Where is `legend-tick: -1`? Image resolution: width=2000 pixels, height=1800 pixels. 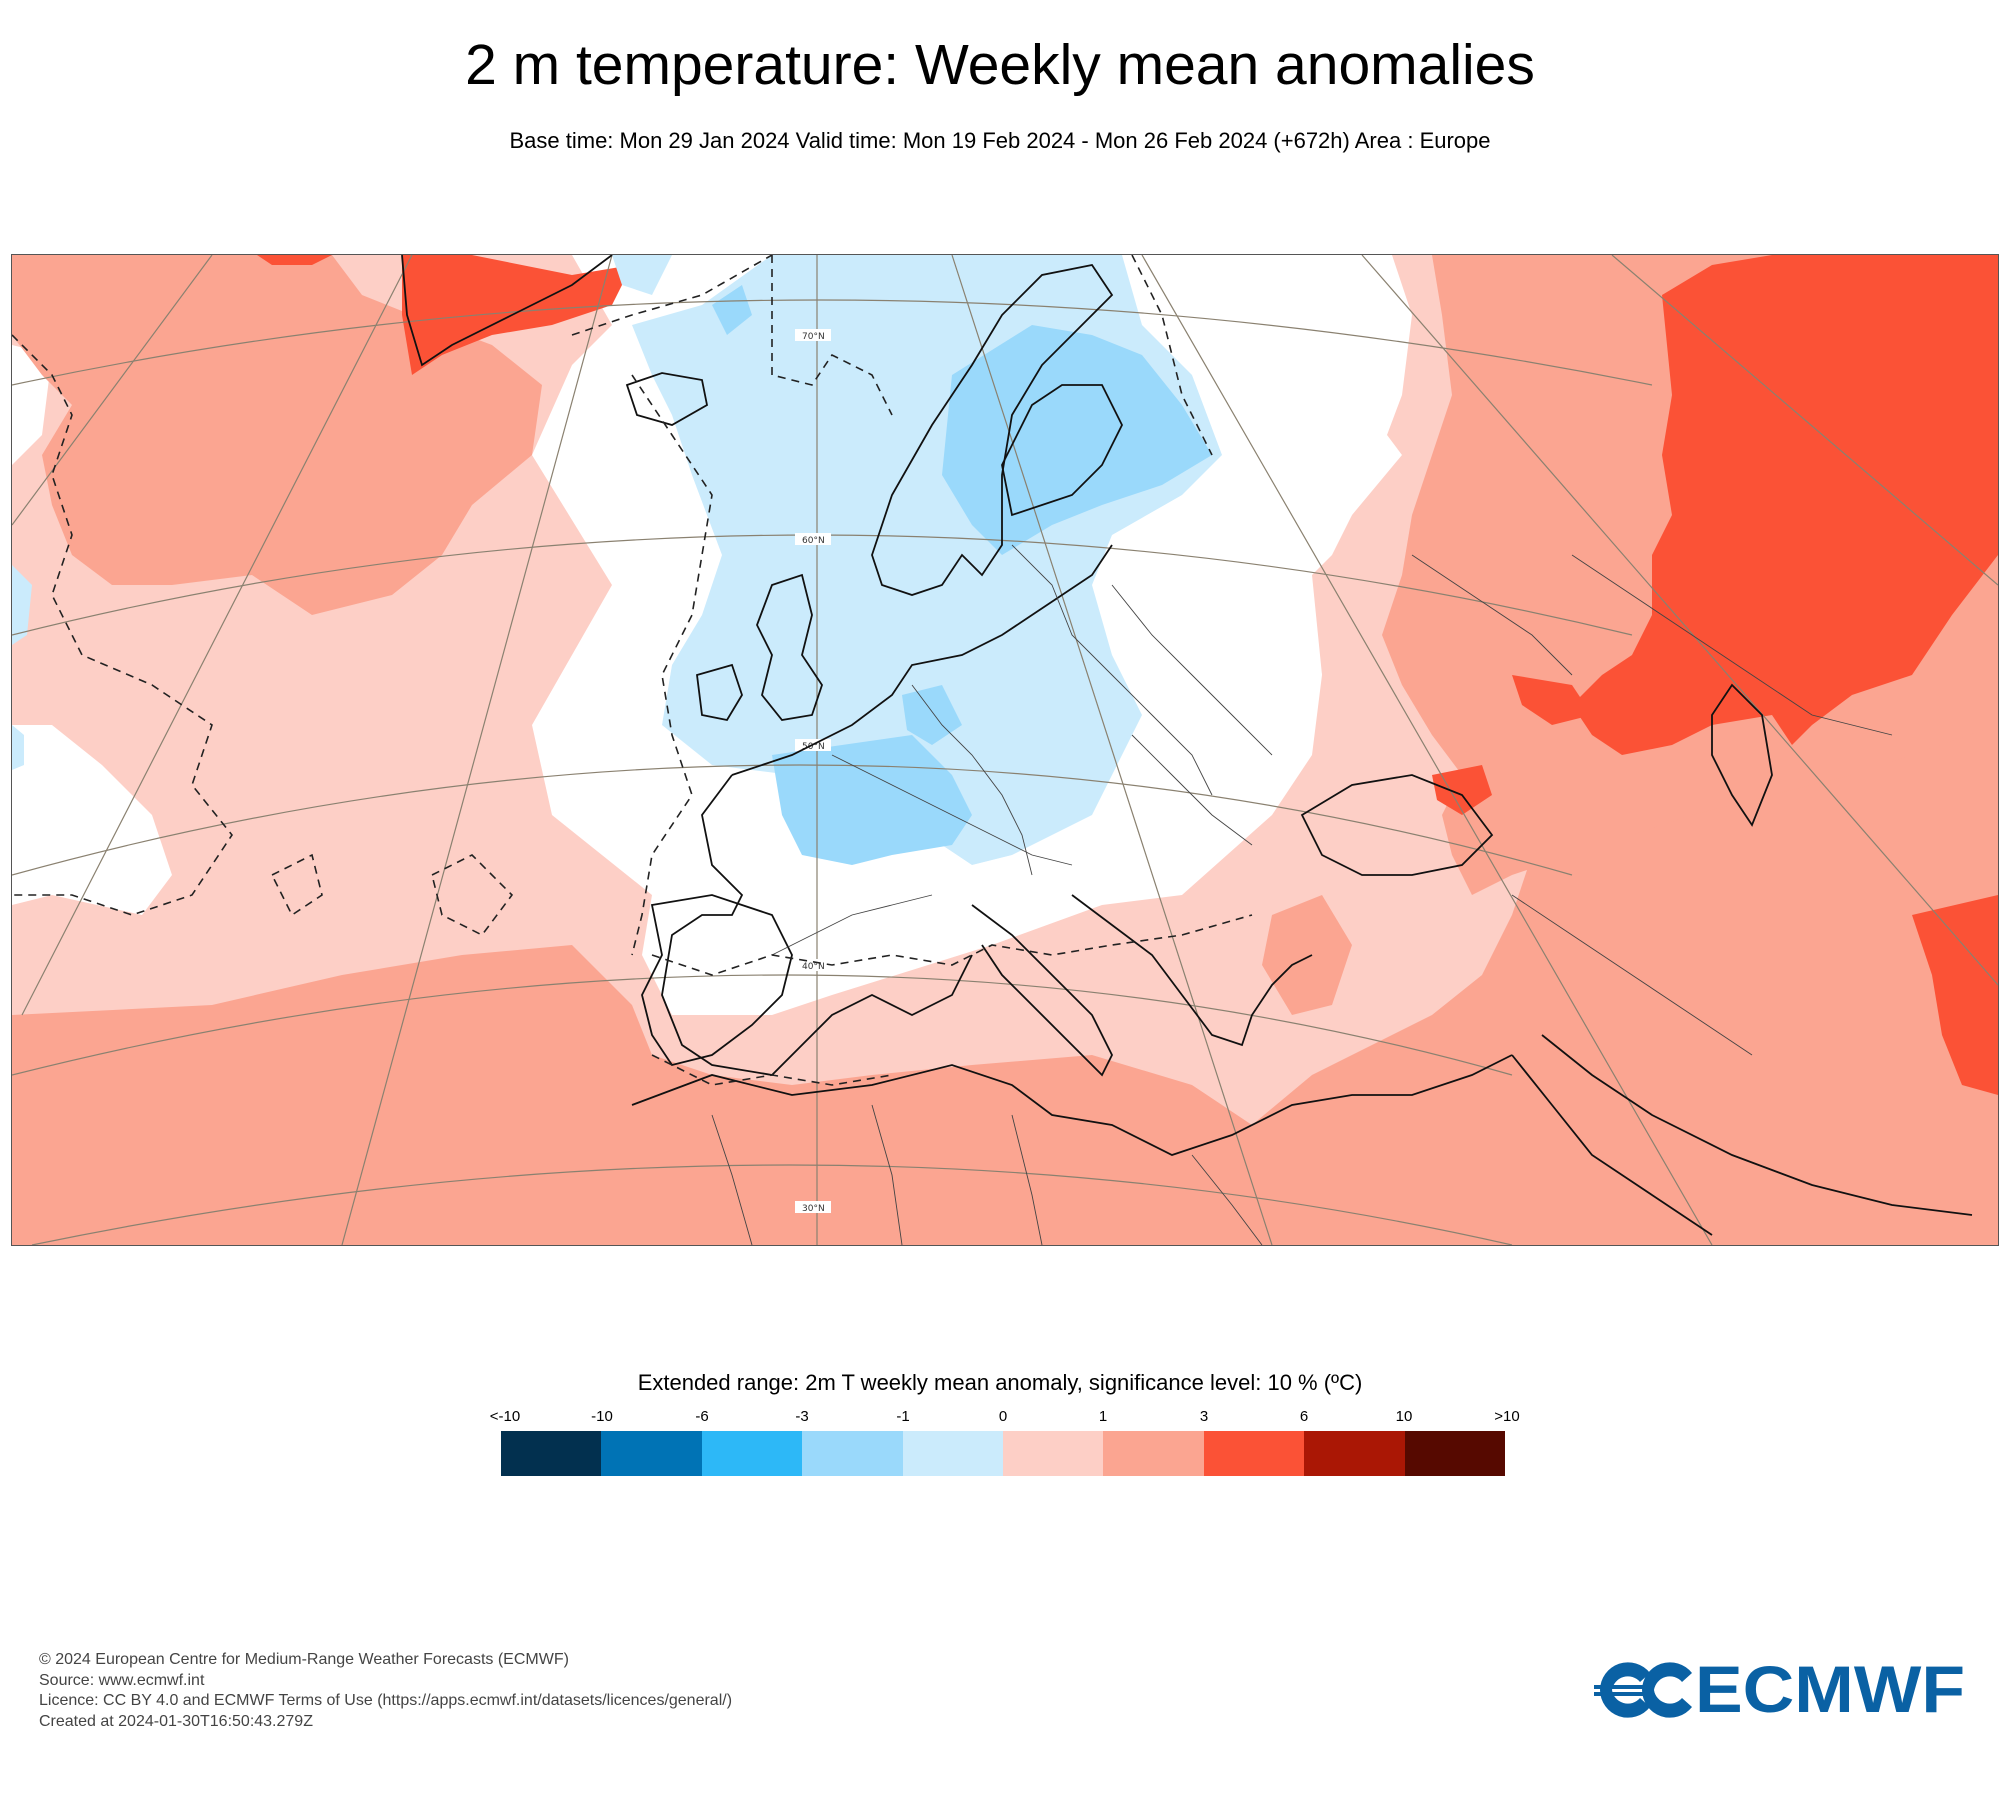
legend-tick: -1 is located at coordinates (903, 1416).